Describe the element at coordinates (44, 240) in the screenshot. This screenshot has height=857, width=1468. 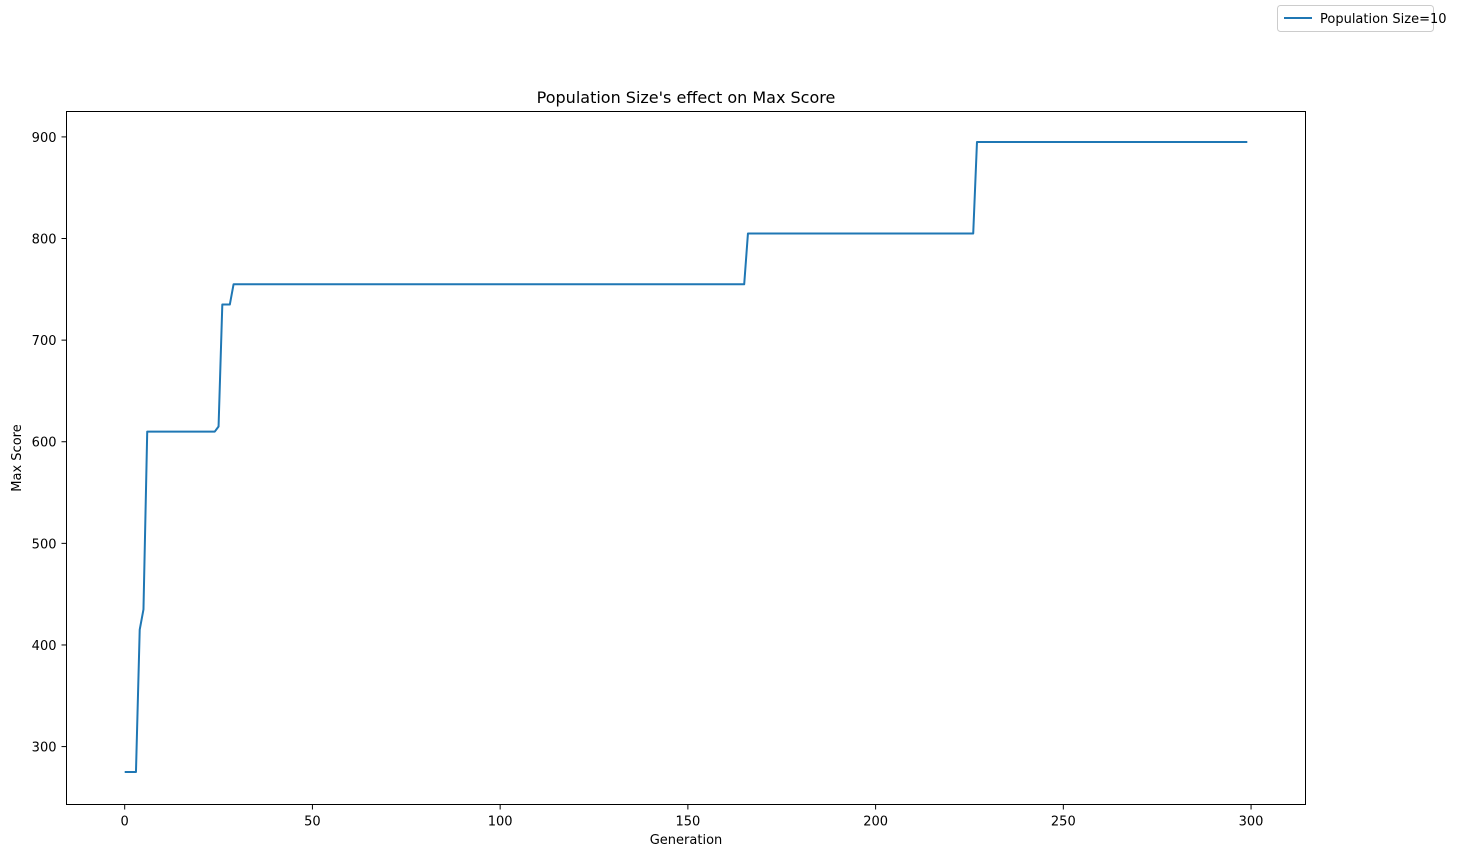
I see `y-tick-label: 800` at that location.